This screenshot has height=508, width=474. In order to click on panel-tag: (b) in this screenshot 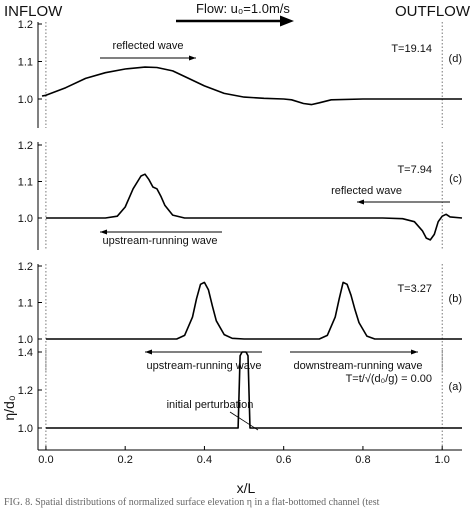, I will do `click(455, 299)`.